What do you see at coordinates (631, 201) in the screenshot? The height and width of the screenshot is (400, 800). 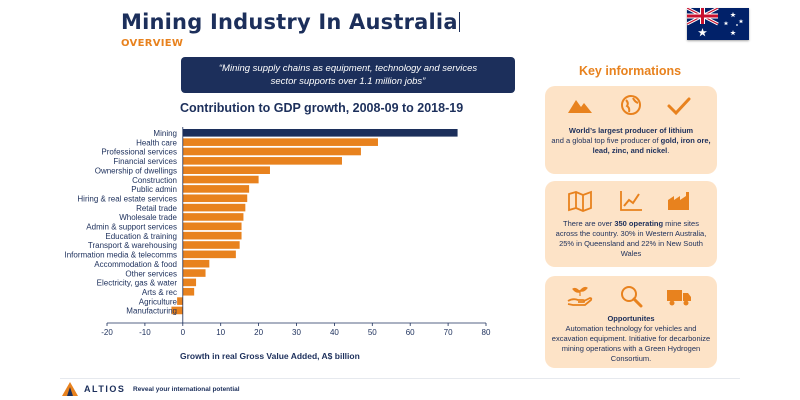 I see `chart-growth-icon` at bounding box center [631, 201].